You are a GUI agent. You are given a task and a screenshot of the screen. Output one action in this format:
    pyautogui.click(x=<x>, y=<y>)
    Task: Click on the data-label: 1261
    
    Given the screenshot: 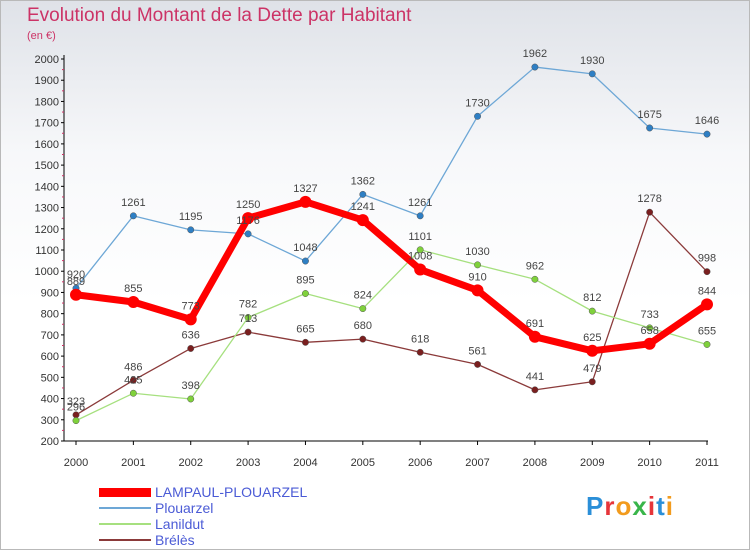 What is the action you would take?
    pyautogui.click(x=133, y=203)
    